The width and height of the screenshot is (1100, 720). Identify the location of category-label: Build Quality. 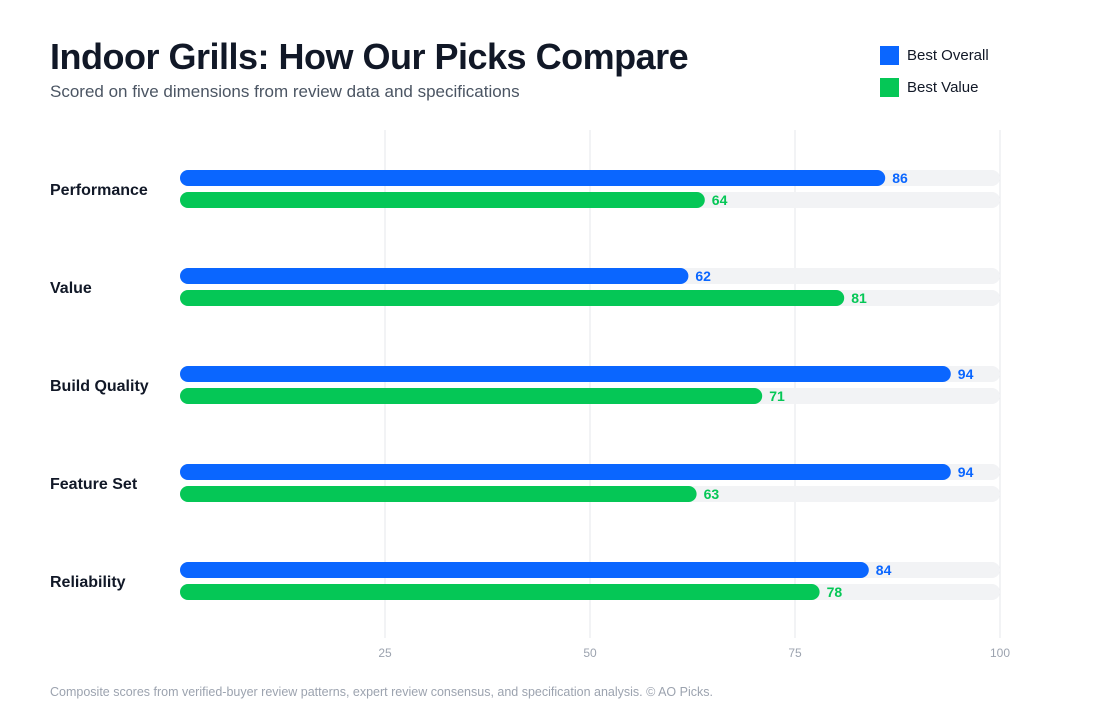
(99, 386).